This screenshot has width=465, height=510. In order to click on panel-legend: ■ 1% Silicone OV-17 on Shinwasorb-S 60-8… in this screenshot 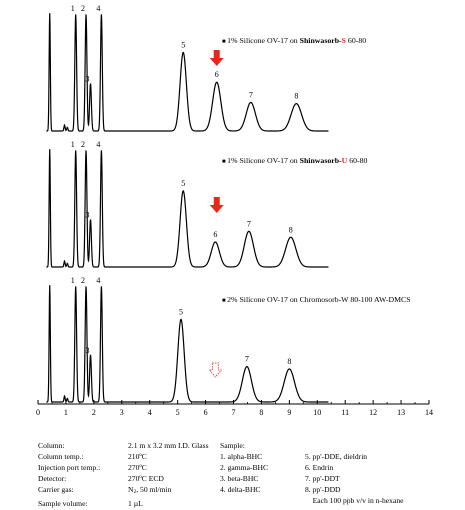, I will do `click(294, 40)`.